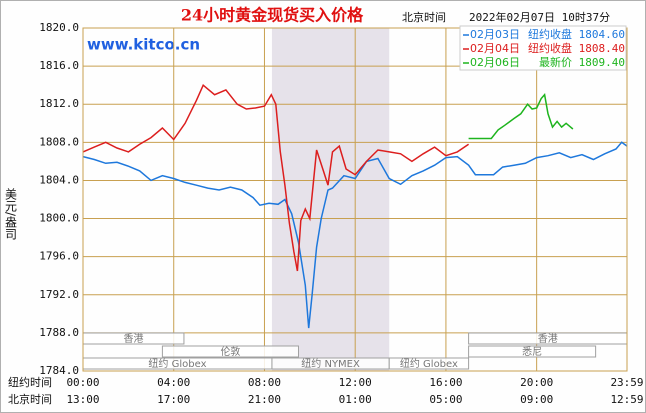 This screenshot has width=646, height=413. I want to click on y-tick-label: 1816.0, so click(59, 65).